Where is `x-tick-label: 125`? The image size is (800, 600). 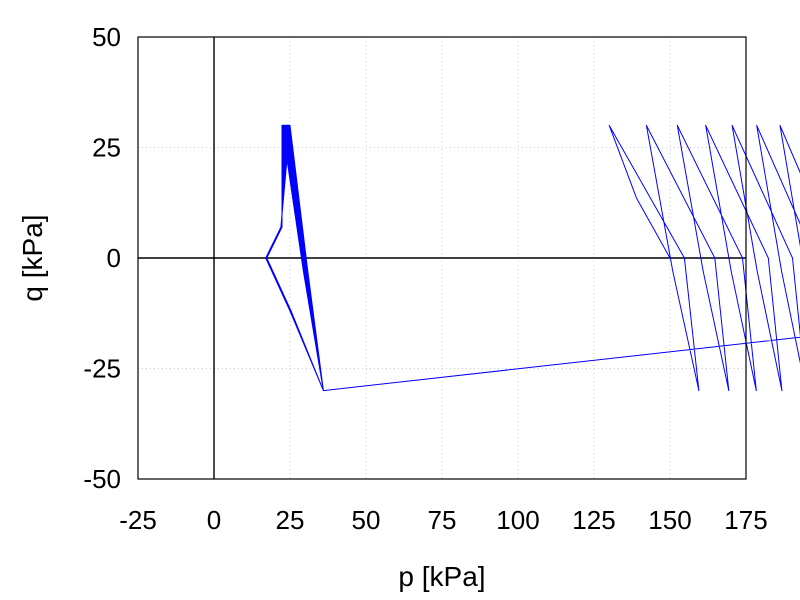
x-tick-label: 125 is located at coordinates (593, 520).